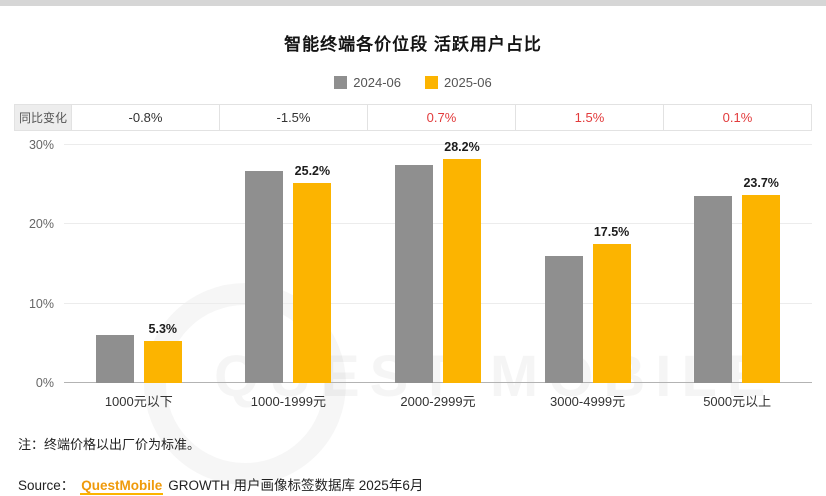 The height and width of the screenshot is (496, 826). What do you see at coordinates (41, 303) in the screenshot?
I see `y-tick-label: 10%` at bounding box center [41, 303].